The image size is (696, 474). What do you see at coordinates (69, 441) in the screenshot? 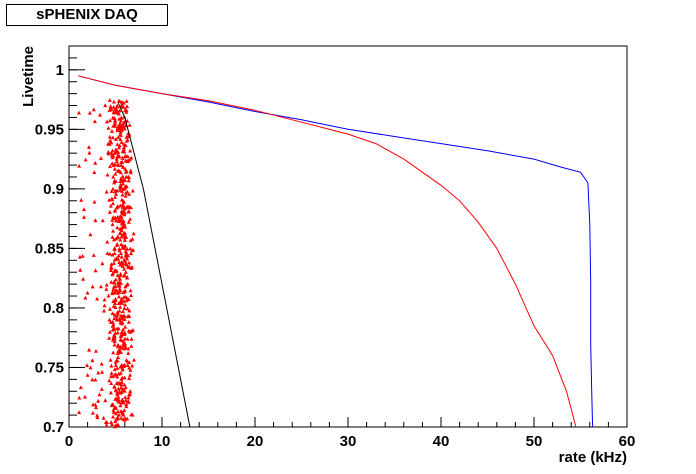
I see `x-tick-label: 0` at bounding box center [69, 441].